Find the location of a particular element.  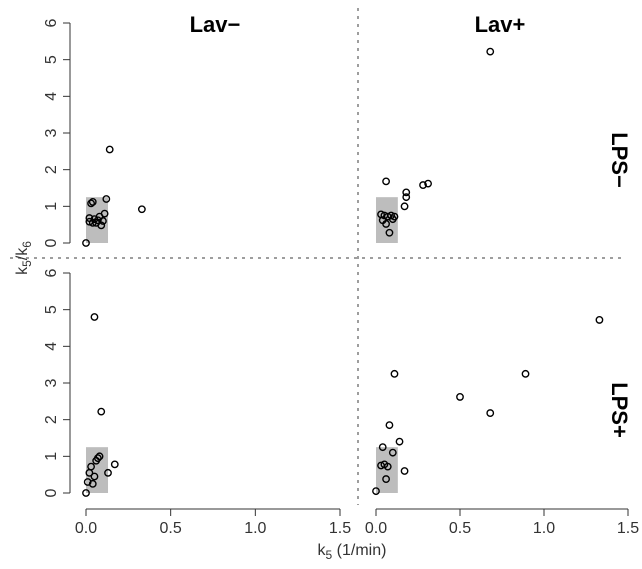

row-label-lpsminus: LPS− is located at coordinates (619, 160).